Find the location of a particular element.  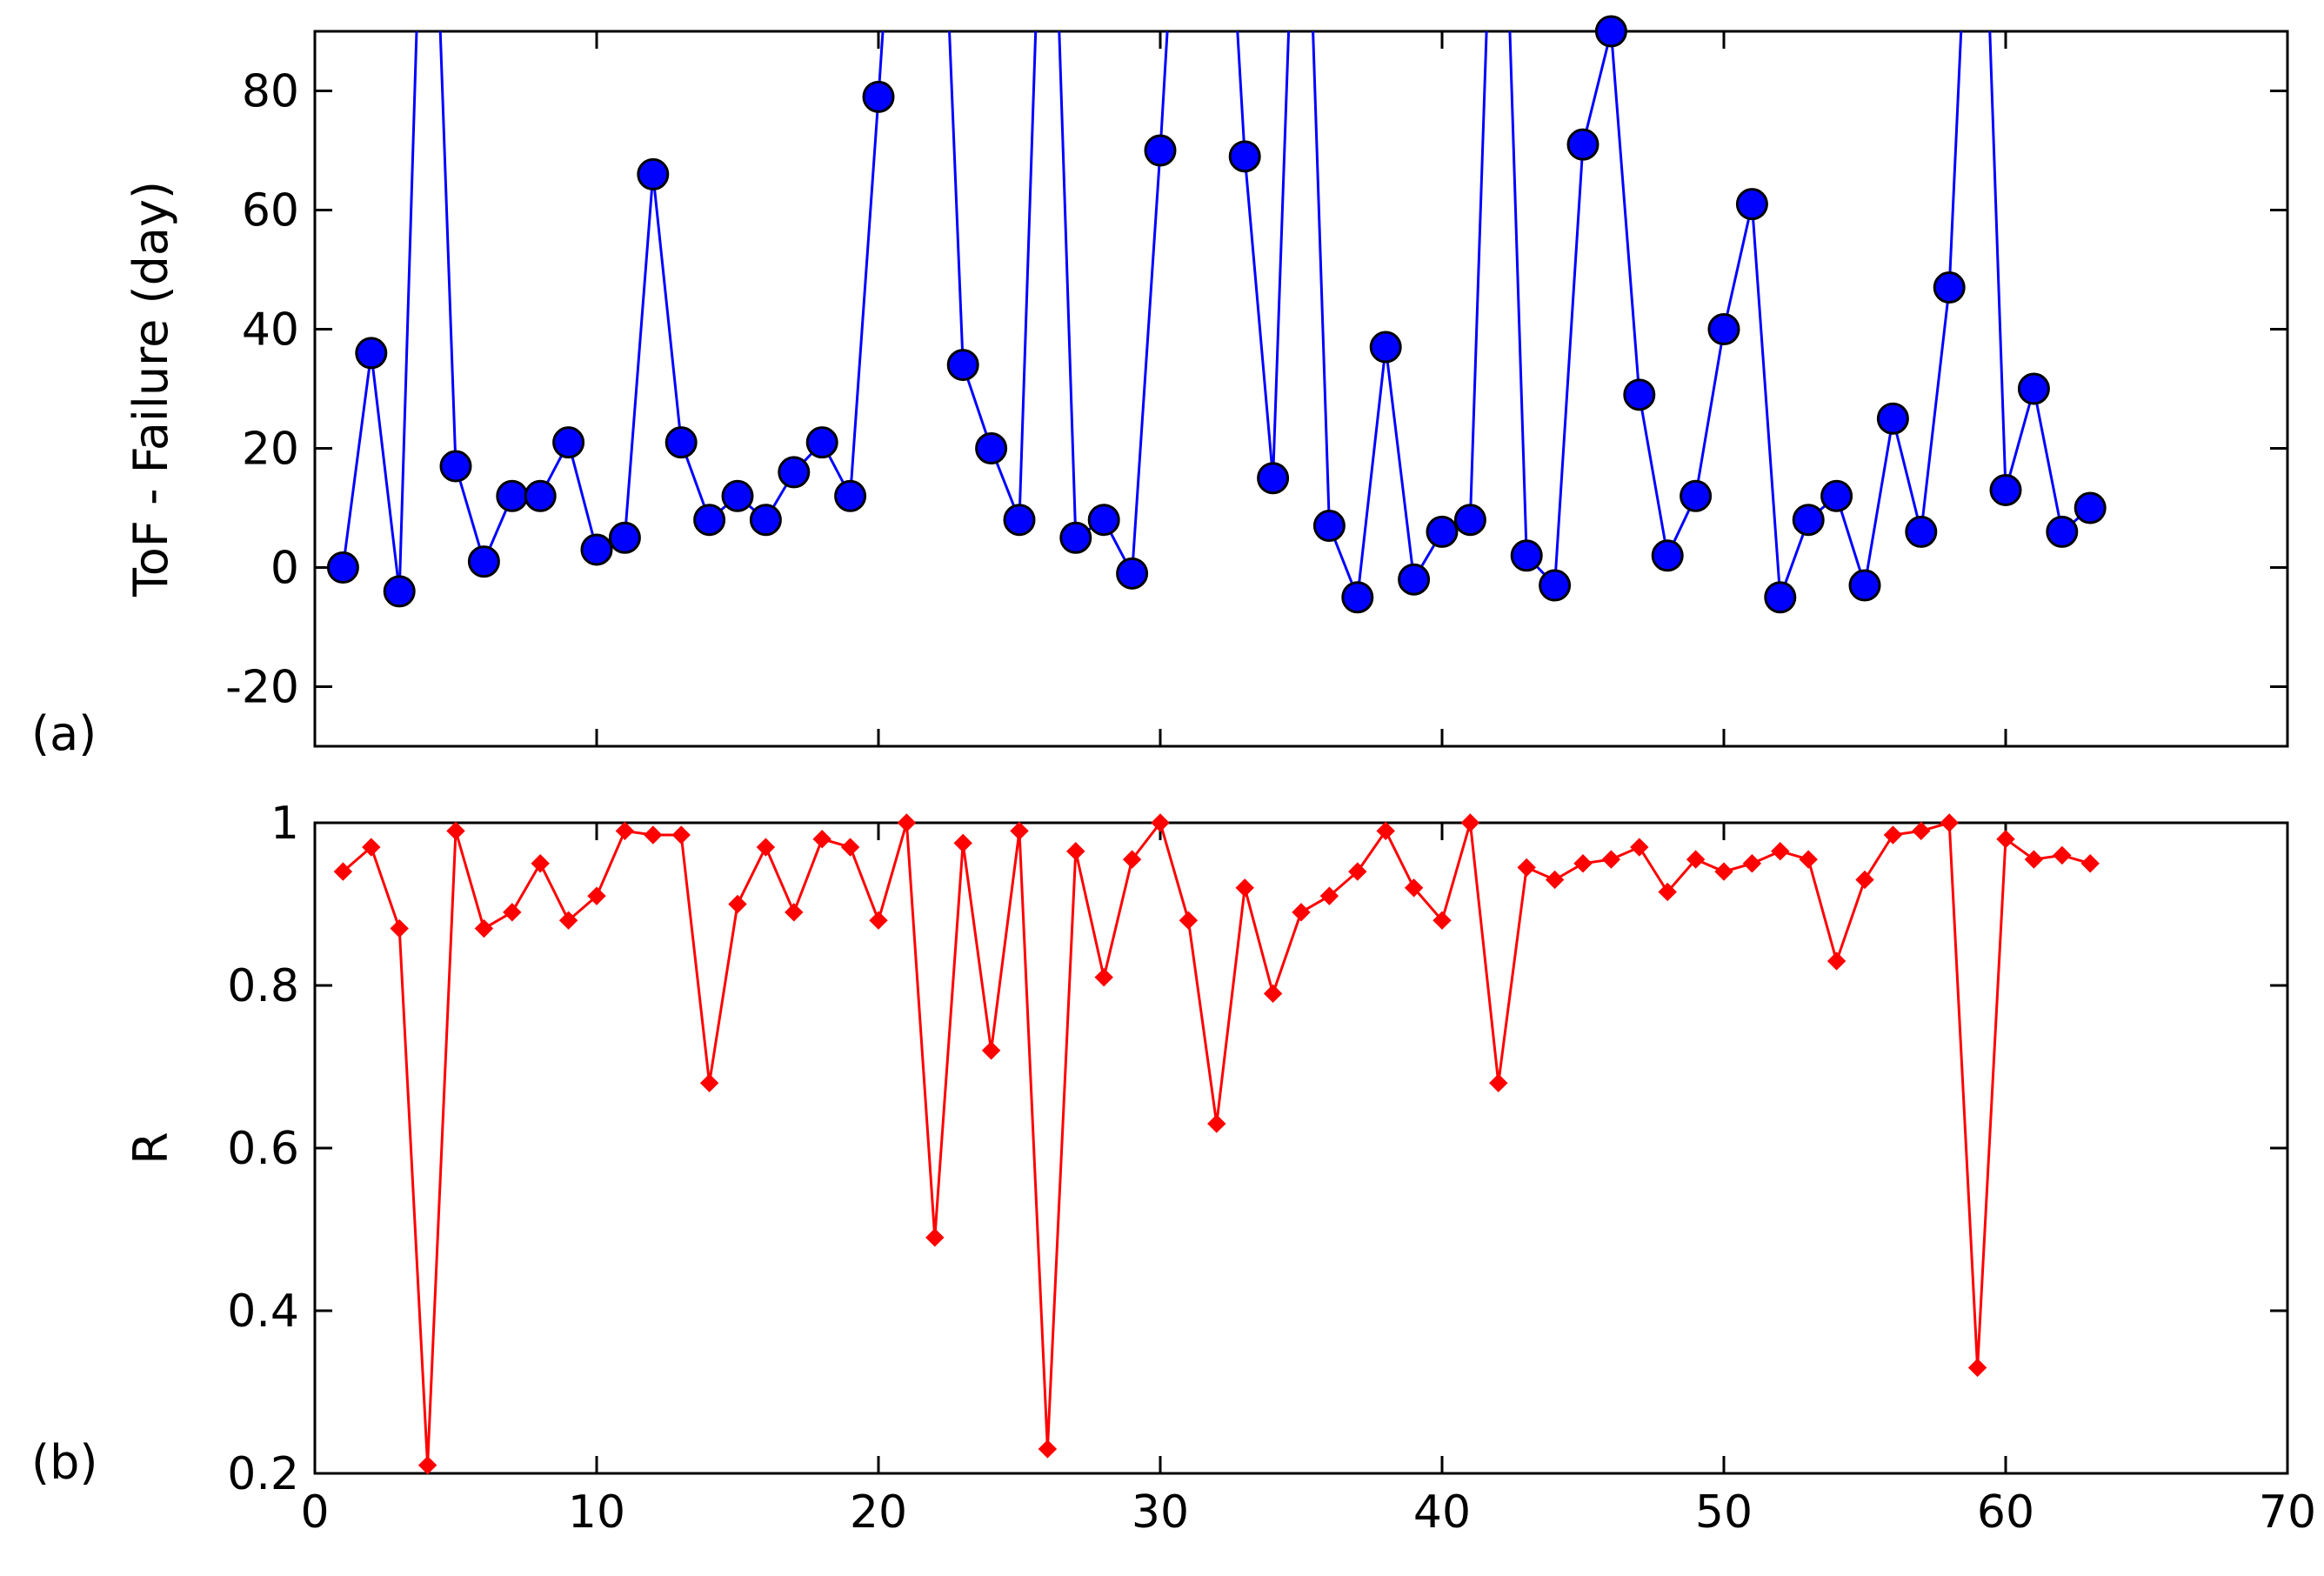

panel-b-ylabel: R is located at coordinates (151, 1148).